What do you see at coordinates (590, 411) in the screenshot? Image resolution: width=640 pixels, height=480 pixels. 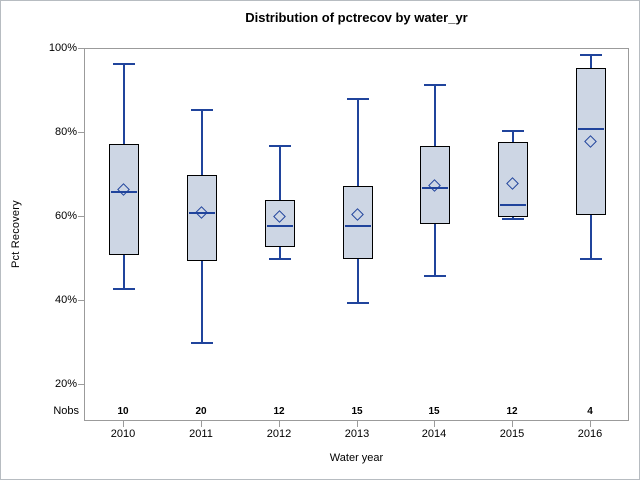 I see `nobs-value: 4` at bounding box center [590, 411].